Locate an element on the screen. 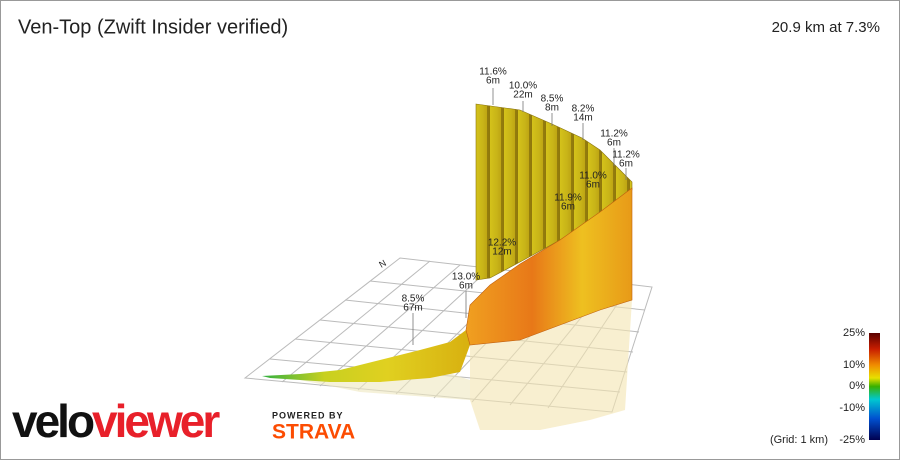  length-label: 12m is located at coordinates (501, 252).